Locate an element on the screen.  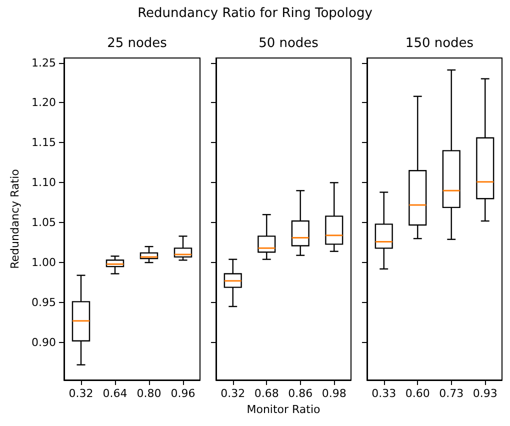
x-tick-label: 0.68 is located at coordinates (266, 393).